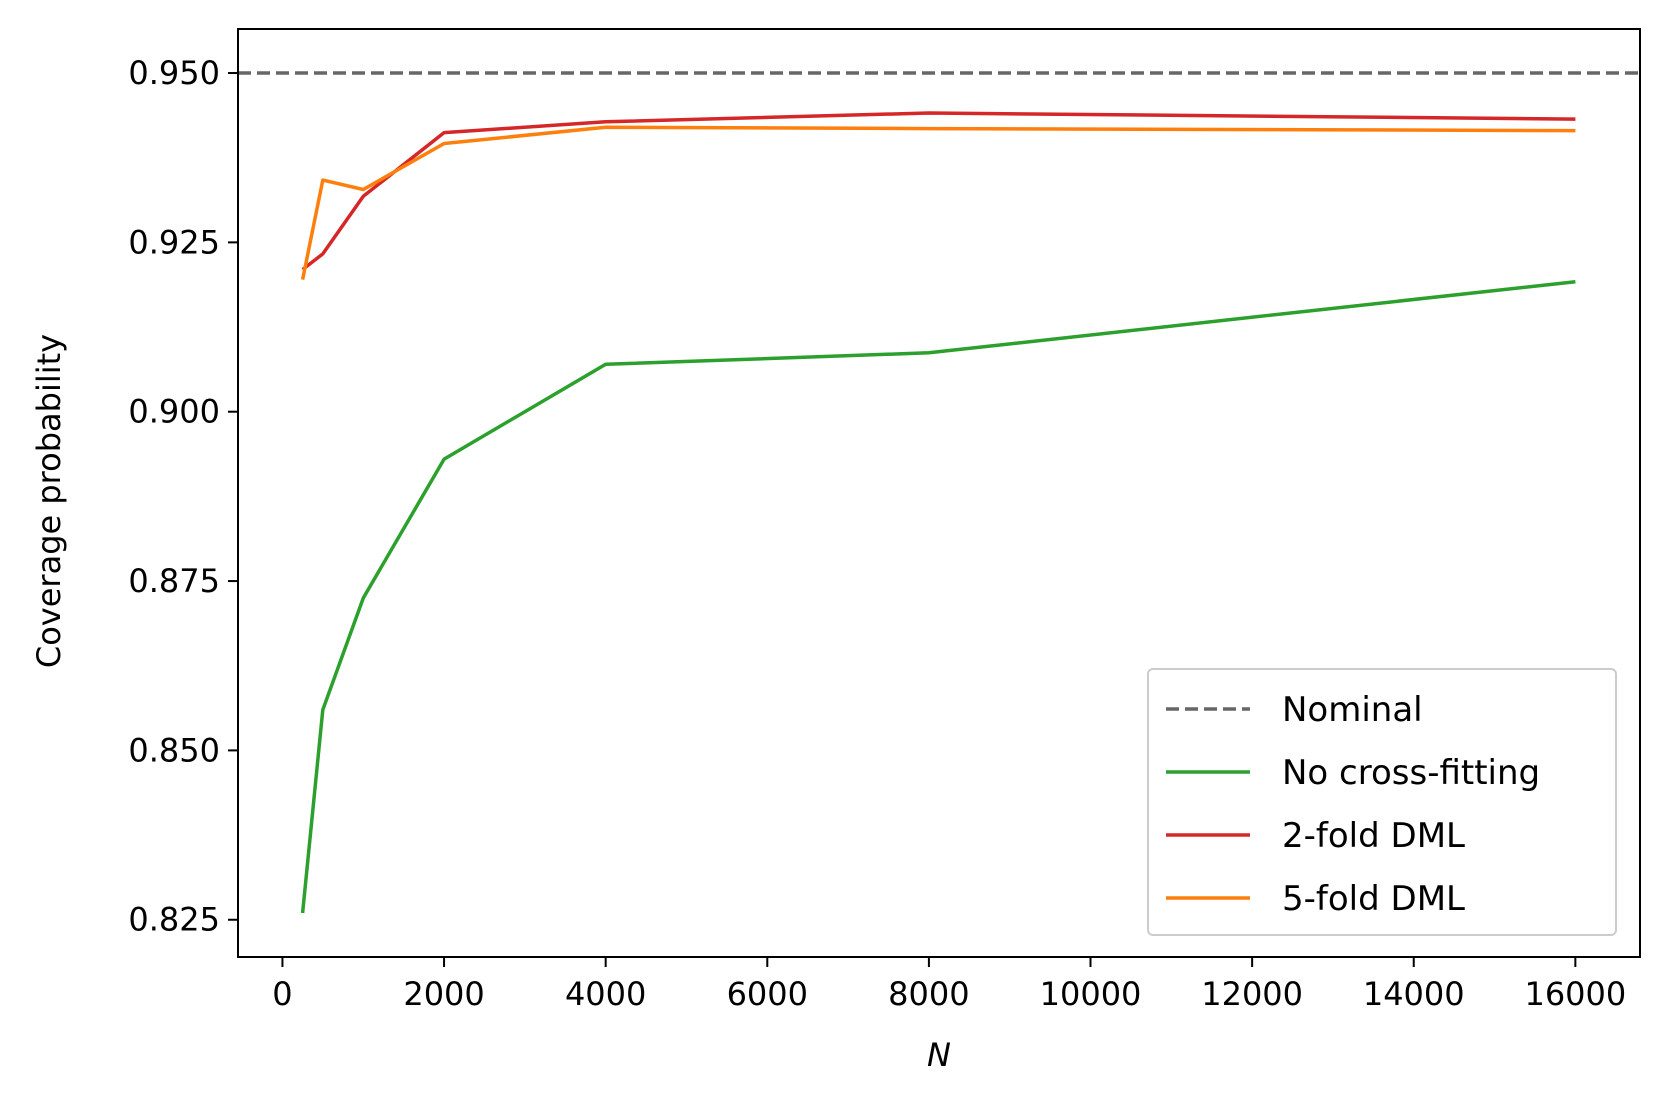 Image resolution: width=1665 pixels, height=1113 pixels. Describe the element at coordinates (174, 412) in the screenshot. I see `y-tick-label: 0.900` at that location.